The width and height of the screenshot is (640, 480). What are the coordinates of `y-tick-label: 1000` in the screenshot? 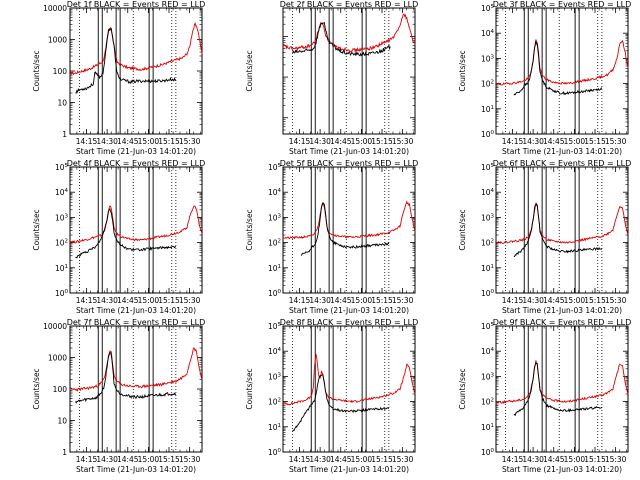 It's located at (57, 40).